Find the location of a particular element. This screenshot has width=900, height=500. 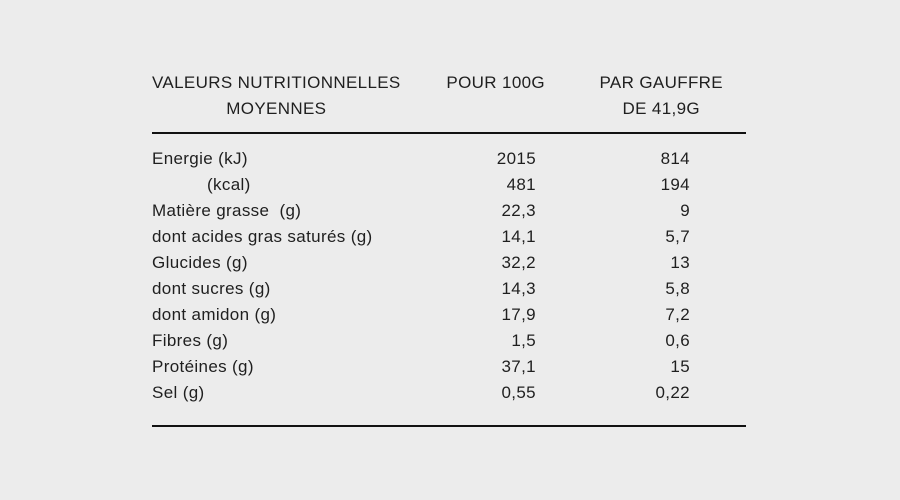

table-row: dont sucres (g) 14,3 5,8 is located at coordinates (449, 289).